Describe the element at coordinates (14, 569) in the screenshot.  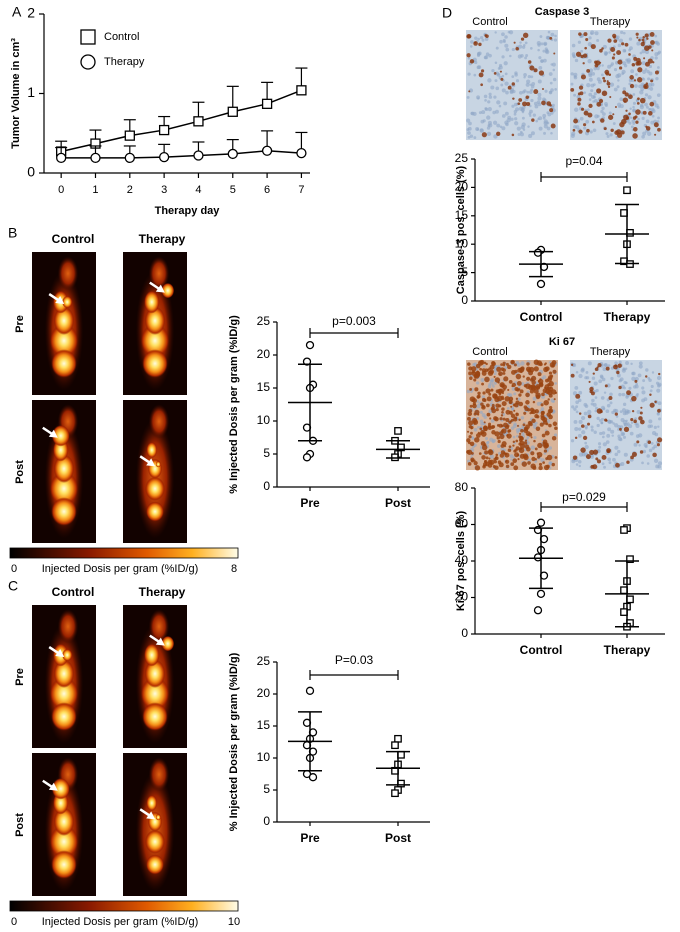
I see `colorbar-min: 0` at that location.